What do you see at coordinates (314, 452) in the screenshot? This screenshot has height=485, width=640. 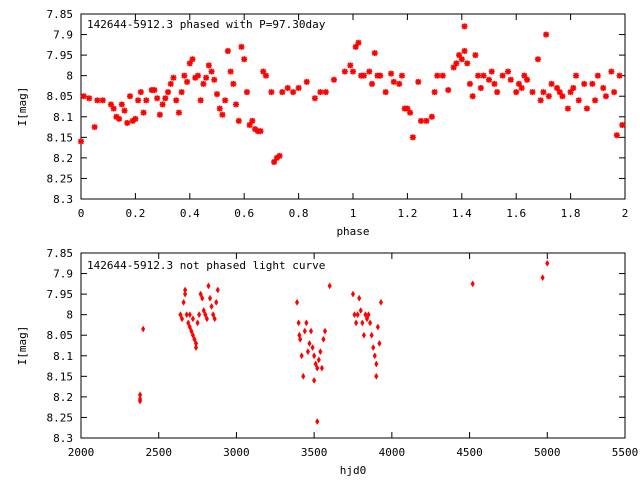 I see `x-tick-label: 3500` at bounding box center [314, 452].